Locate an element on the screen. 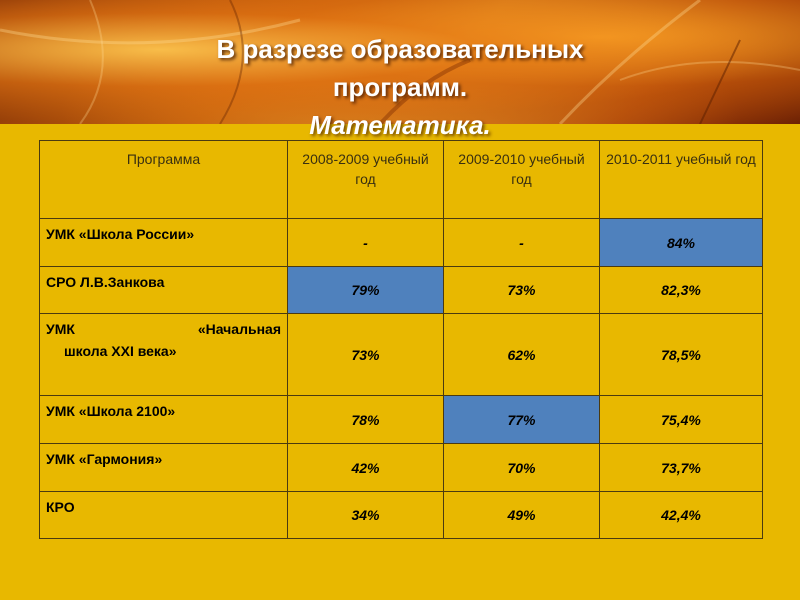 The height and width of the screenshot is (600, 800). header-2008-2009: 2008-2009 учебный год is located at coordinates (365, 179).